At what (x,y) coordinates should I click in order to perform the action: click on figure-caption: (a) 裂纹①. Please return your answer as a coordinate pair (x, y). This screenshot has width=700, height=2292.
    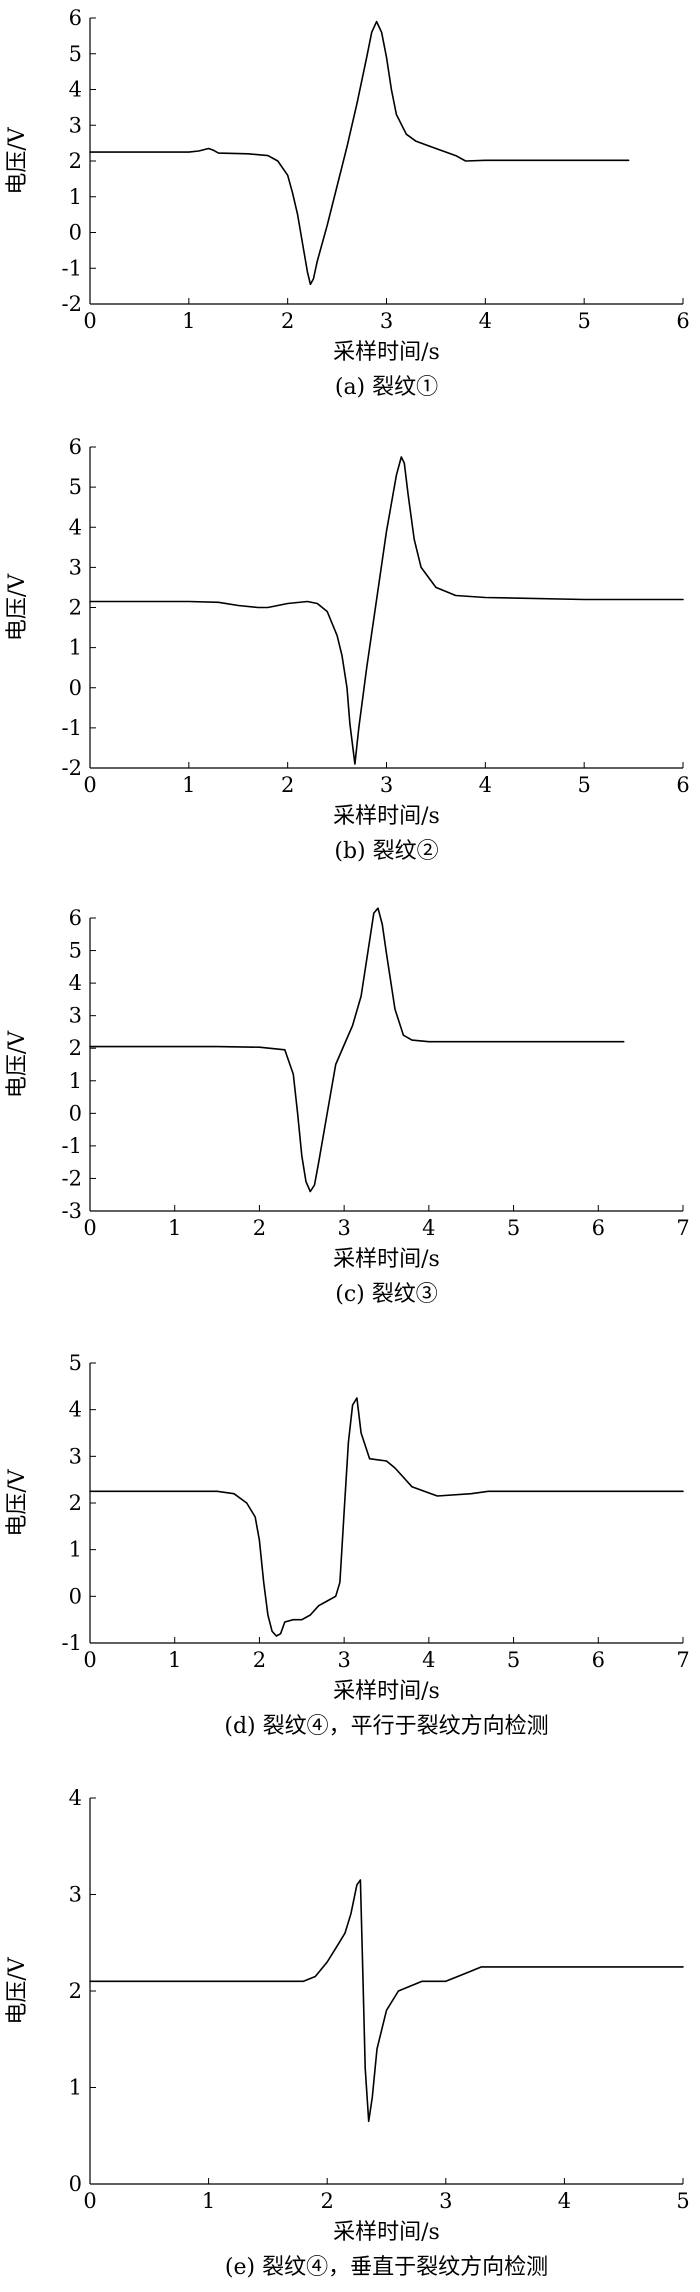
    Looking at the image, I should click on (386, 387).